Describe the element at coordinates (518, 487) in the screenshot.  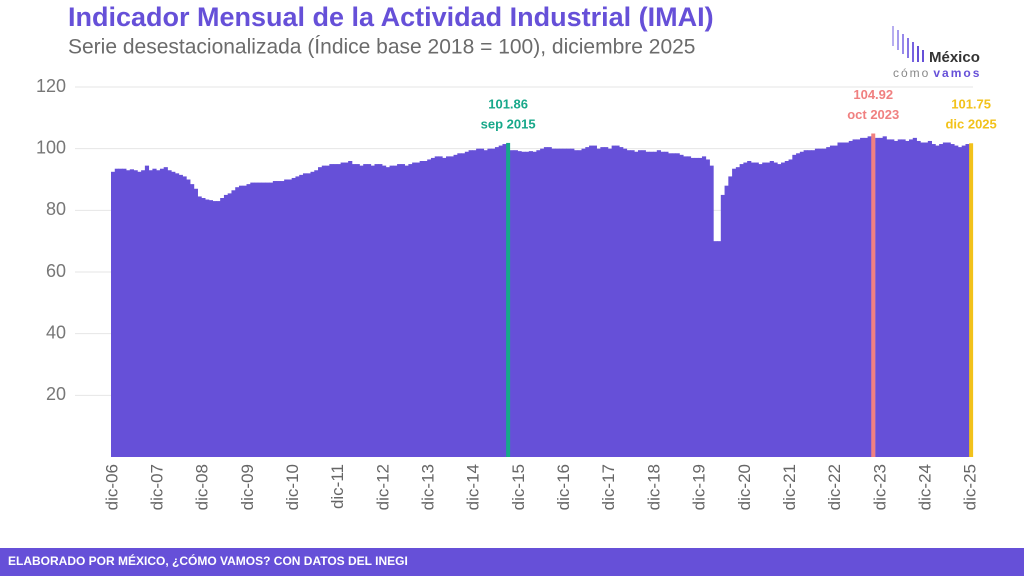
I see `x-tick-label: dic-15` at that location.